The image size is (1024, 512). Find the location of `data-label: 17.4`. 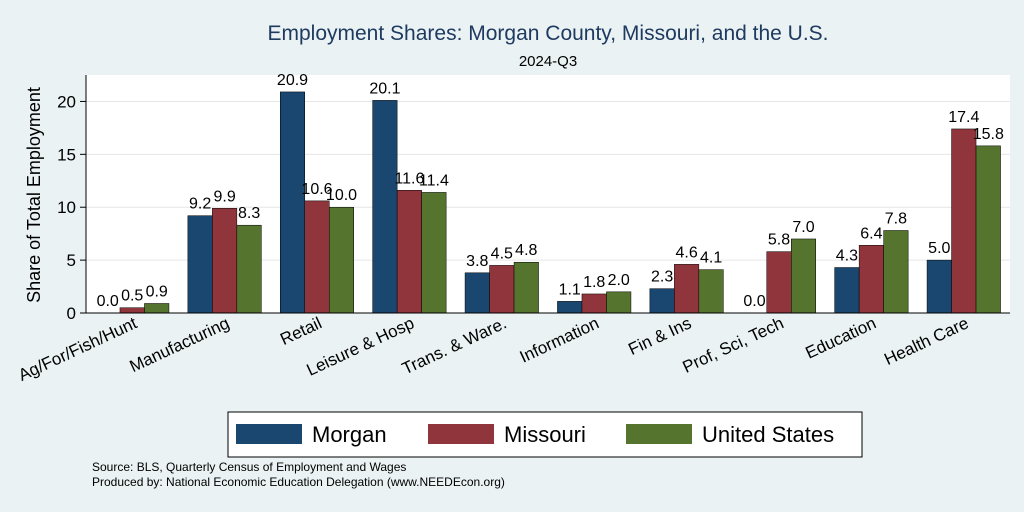

data-label: 17.4 is located at coordinates (963, 117).